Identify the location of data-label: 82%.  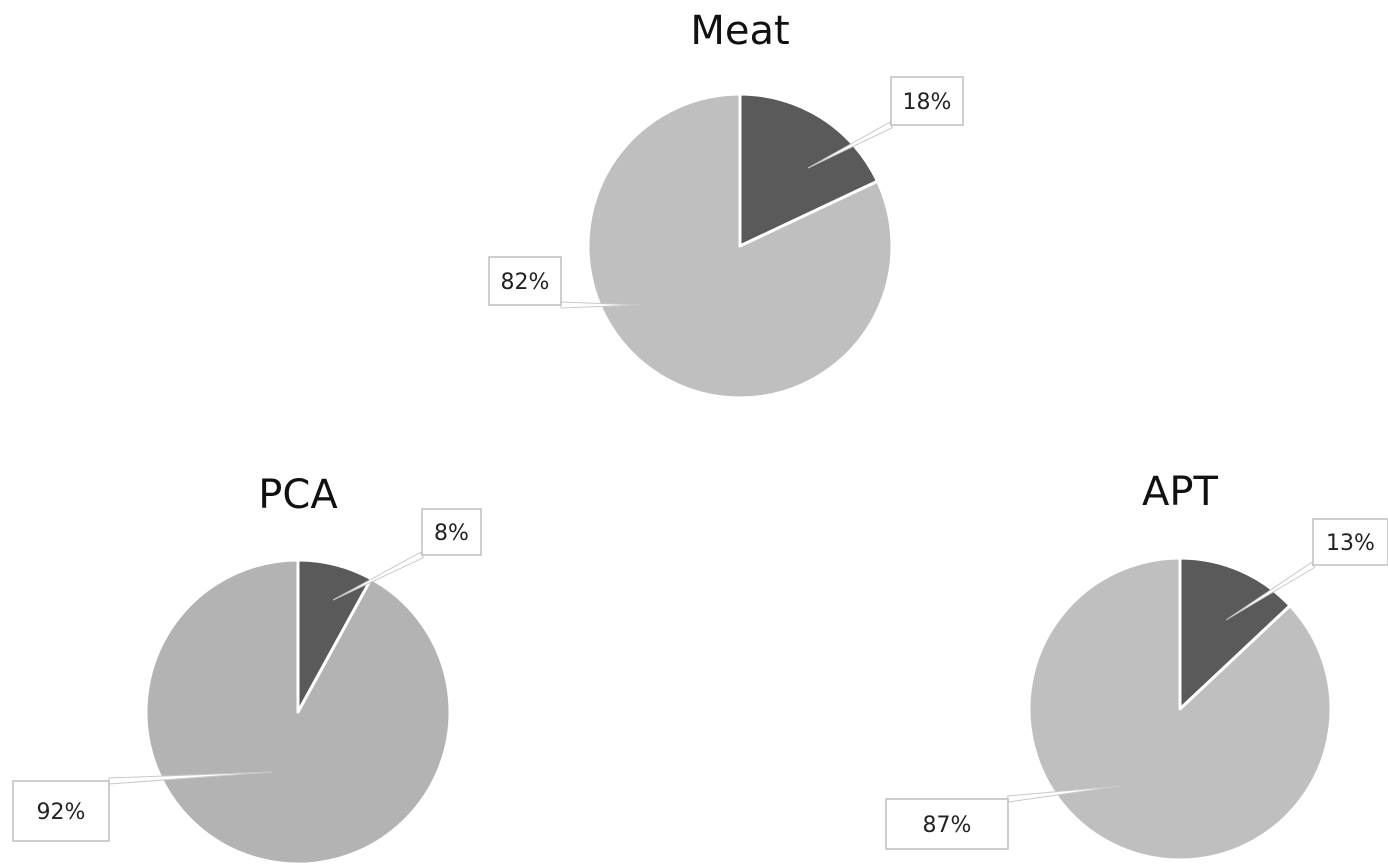
(564, 282).